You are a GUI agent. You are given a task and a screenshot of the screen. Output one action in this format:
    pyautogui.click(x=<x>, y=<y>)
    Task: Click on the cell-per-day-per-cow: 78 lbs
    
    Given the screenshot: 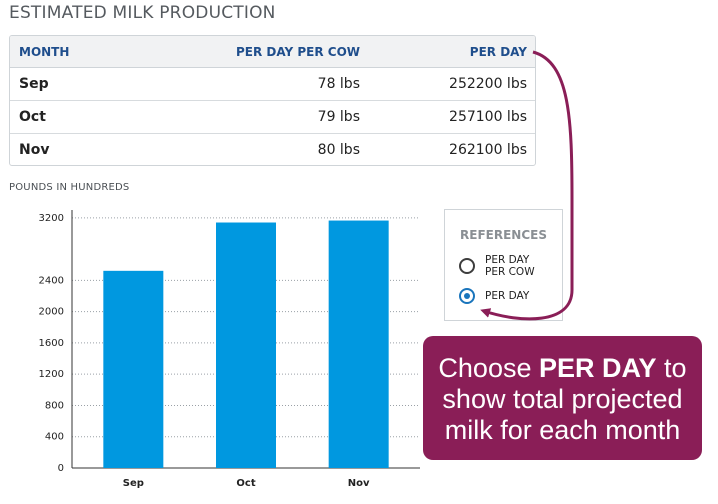 What is the action you would take?
    pyautogui.click(x=338, y=84)
    